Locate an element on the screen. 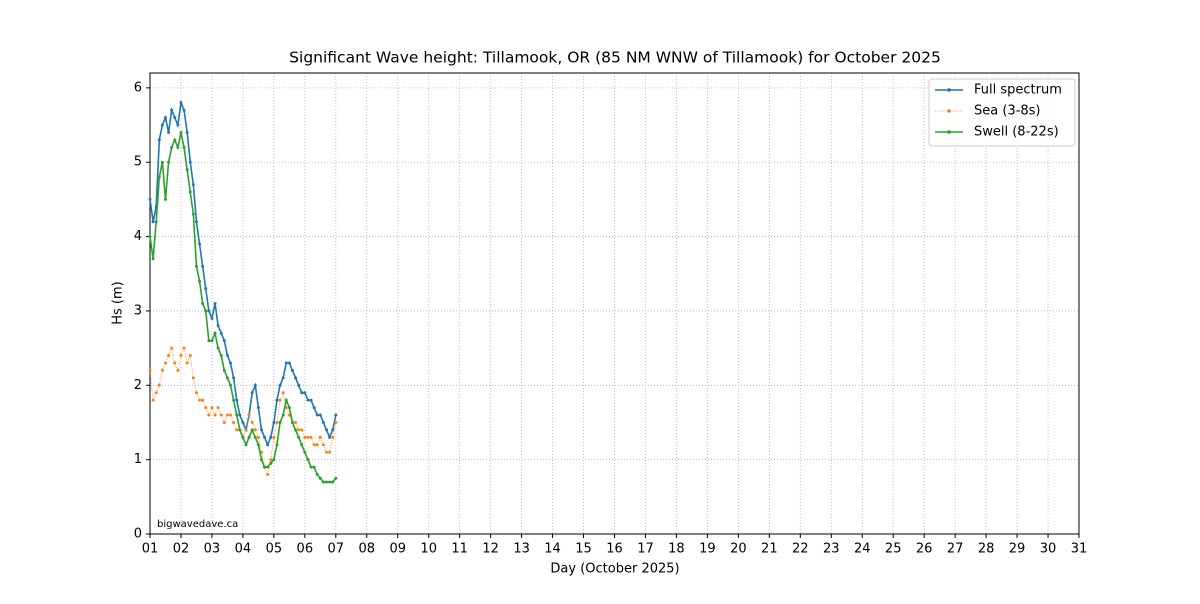  y-tick-label: 2 is located at coordinates (138, 385).